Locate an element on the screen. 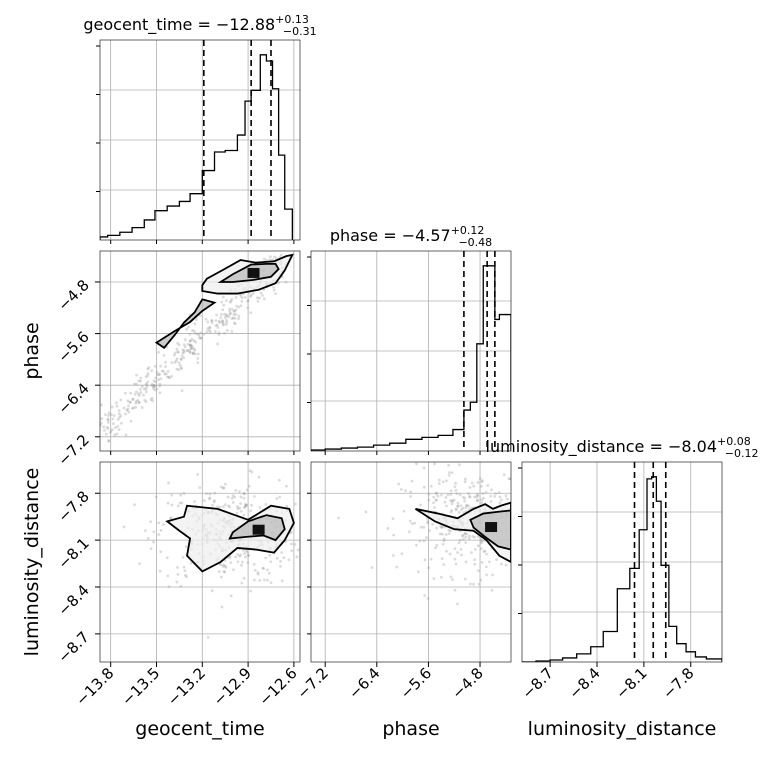 This screenshot has height=764, width=760. title-lower: −0.31 is located at coordinates (300, 31).